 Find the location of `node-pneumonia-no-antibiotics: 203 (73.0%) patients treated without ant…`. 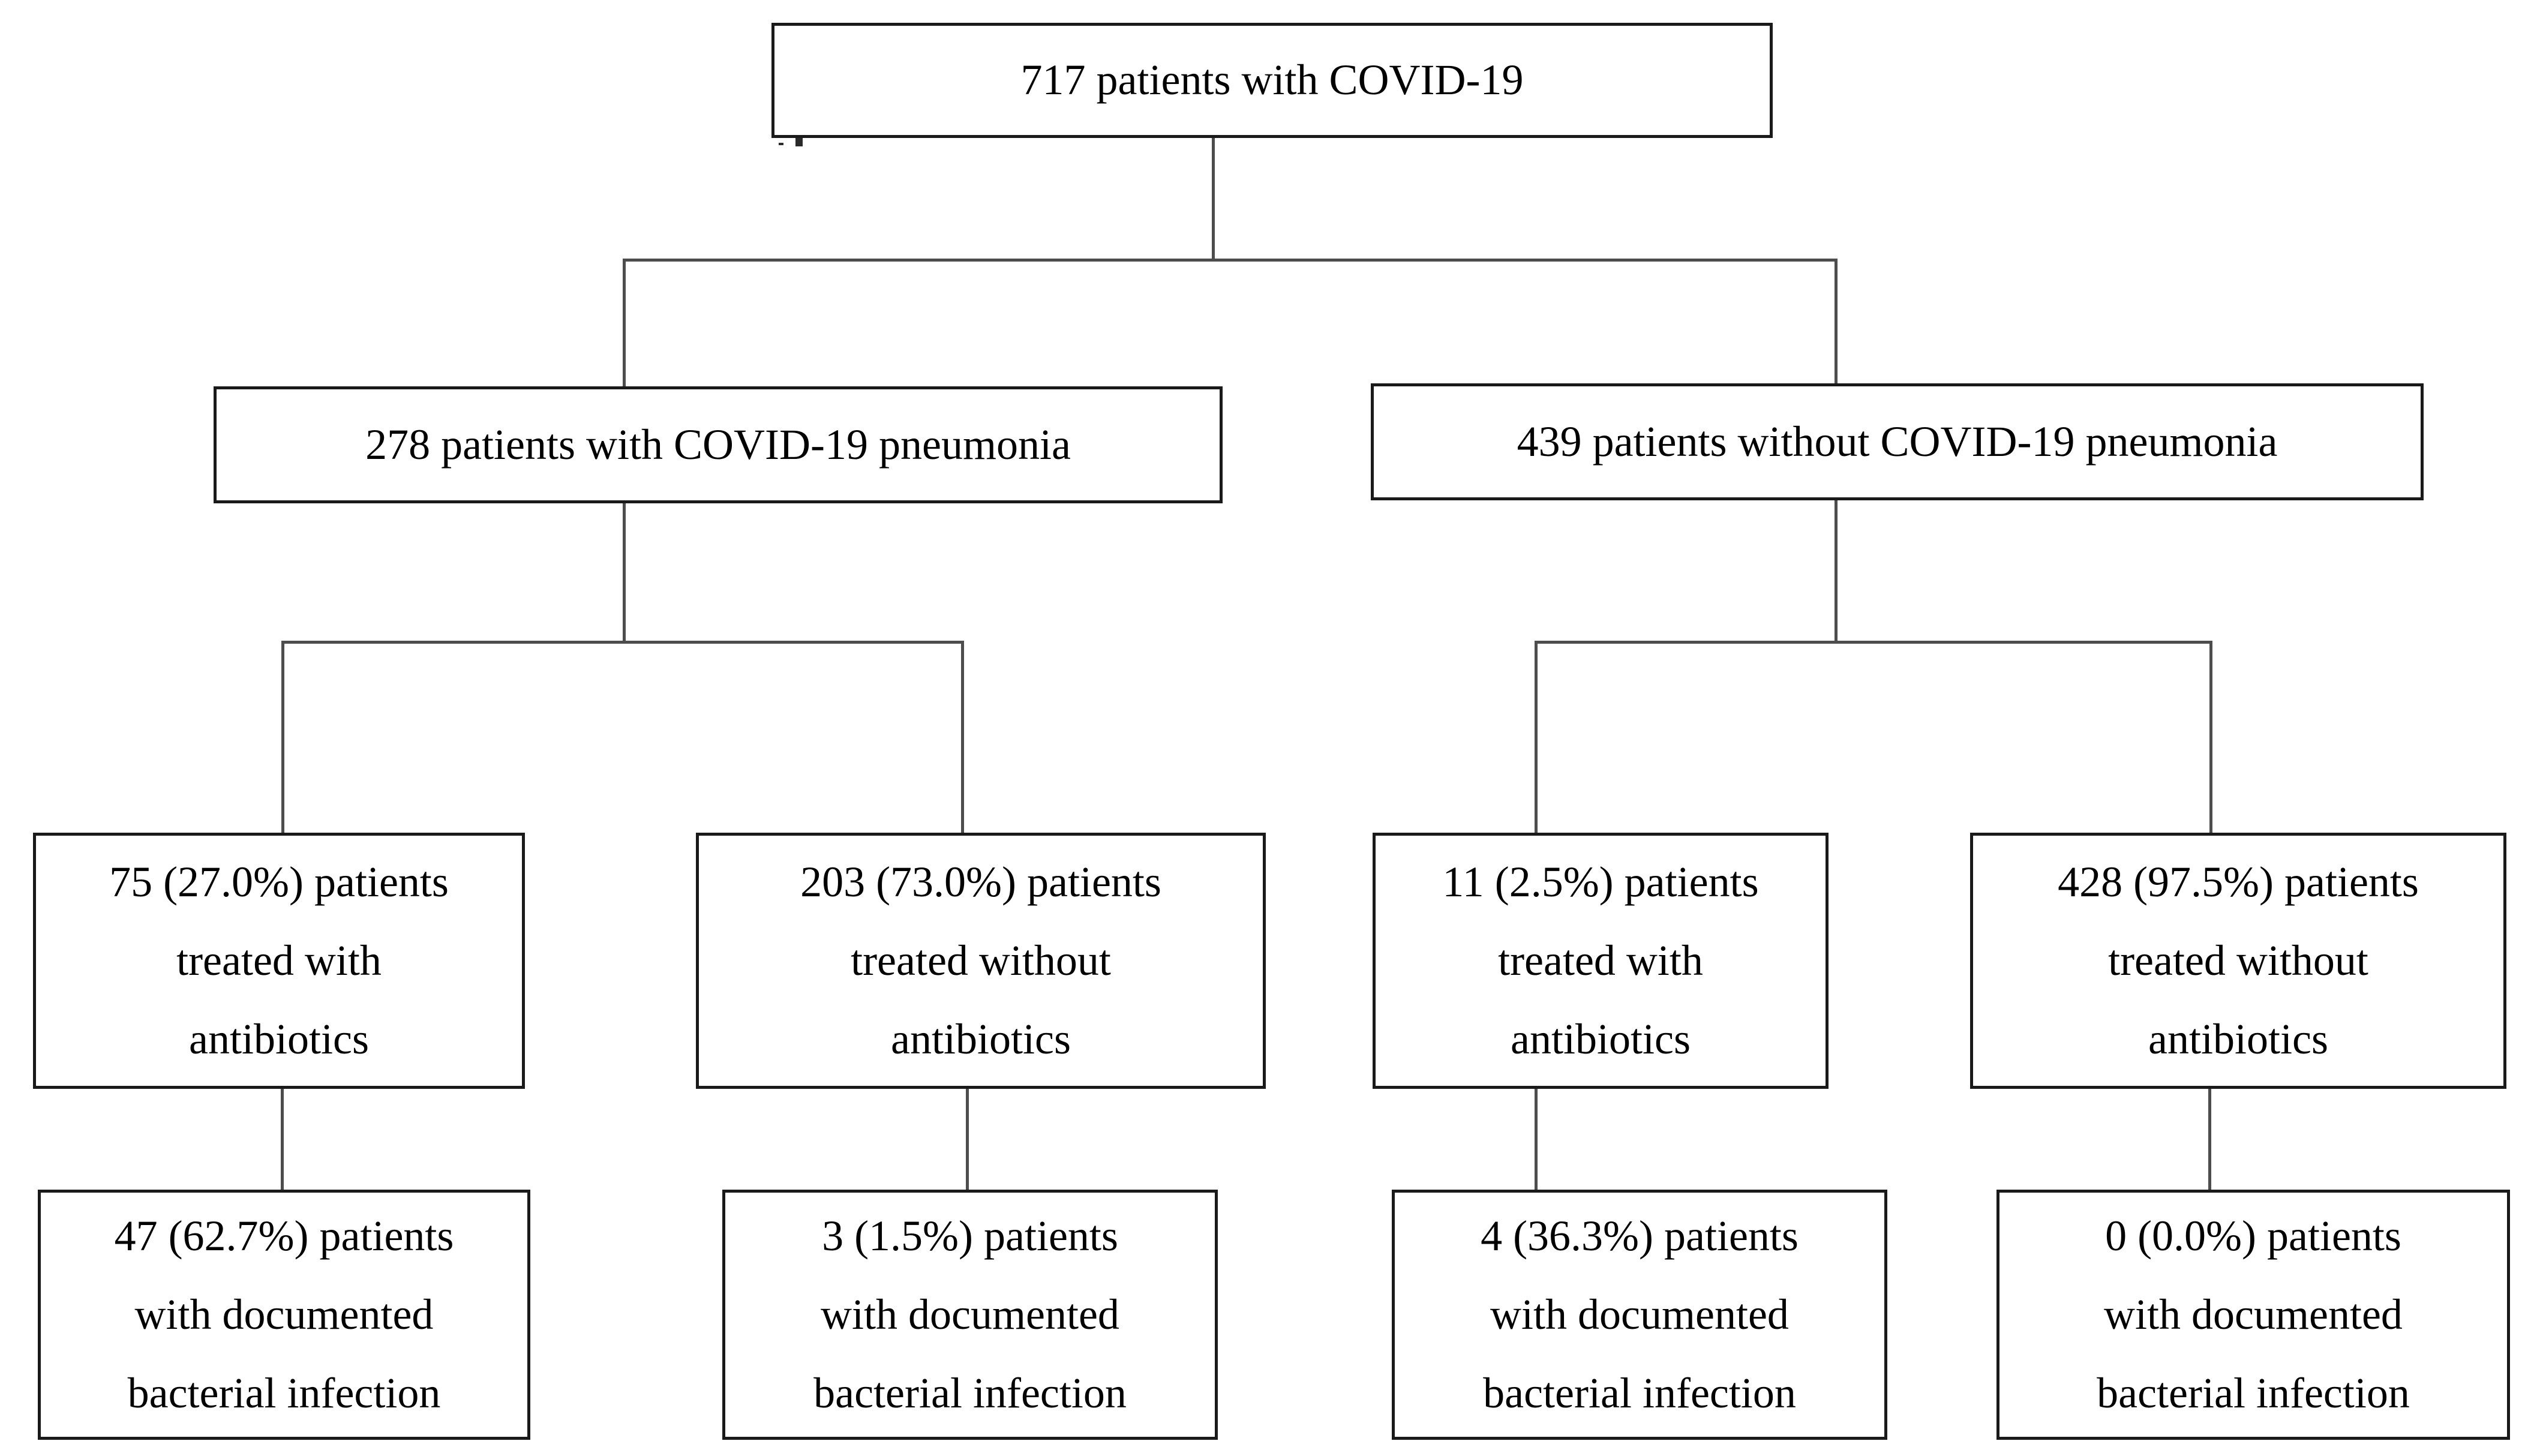

node-pneumonia-no-antibiotics: 203 (73.0%) patients treated without ant… is located at coordinates (981, 961).